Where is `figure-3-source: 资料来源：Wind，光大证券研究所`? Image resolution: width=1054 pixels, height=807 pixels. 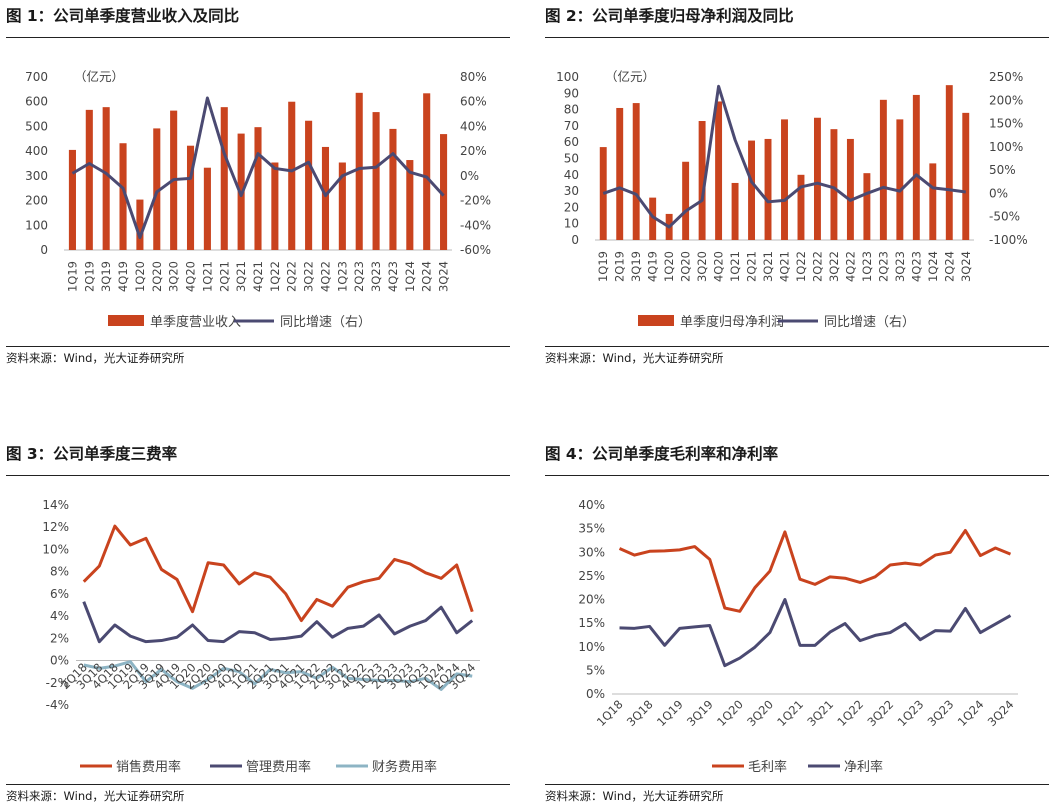
figure-3-source: 资料来源：Wind，光大证券研究所 is located at coordinates (95, 796).